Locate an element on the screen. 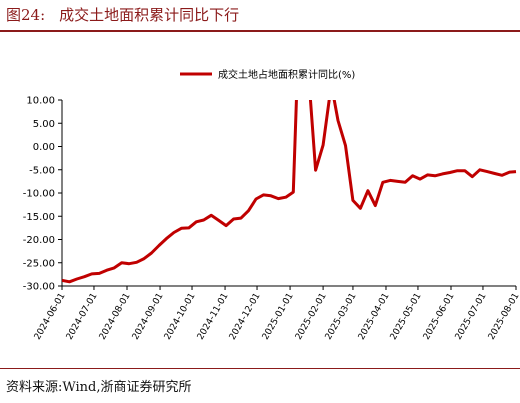 The width and height of the screenshot is (520, 403). y-tick-label: -20.00 is located at coordinates (39, 240).